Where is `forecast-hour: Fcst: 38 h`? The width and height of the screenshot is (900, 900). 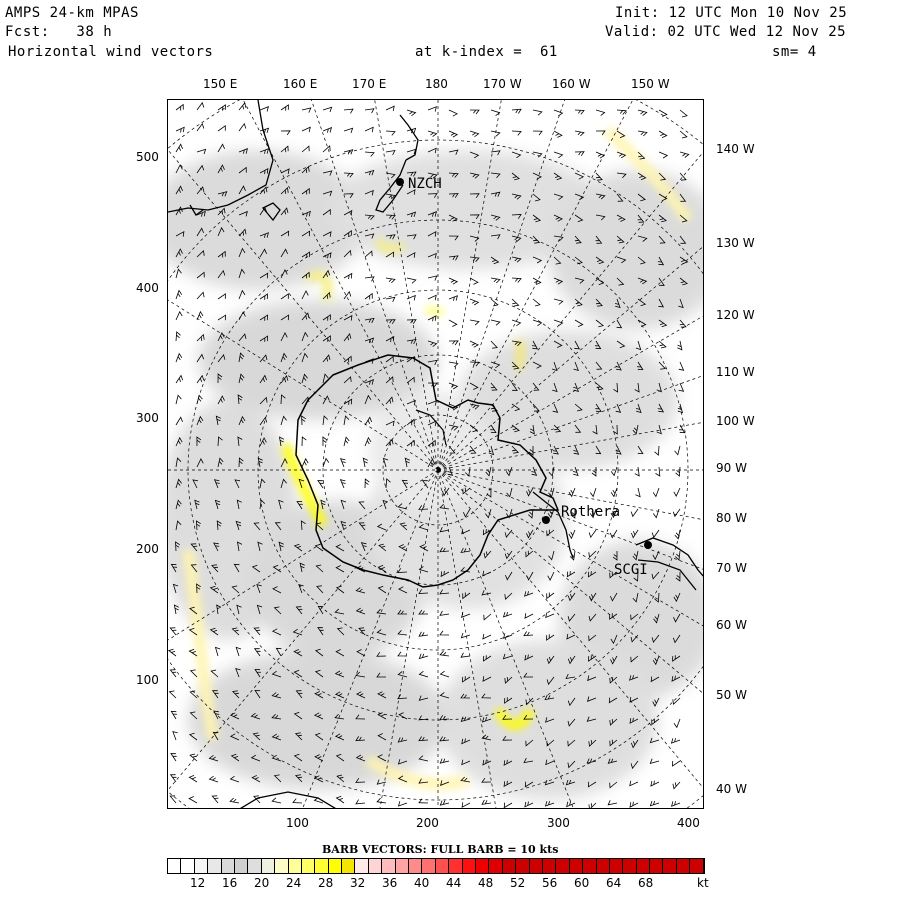 forecast-hour: Fcst: 38 h is located at coordinates (59, 32).